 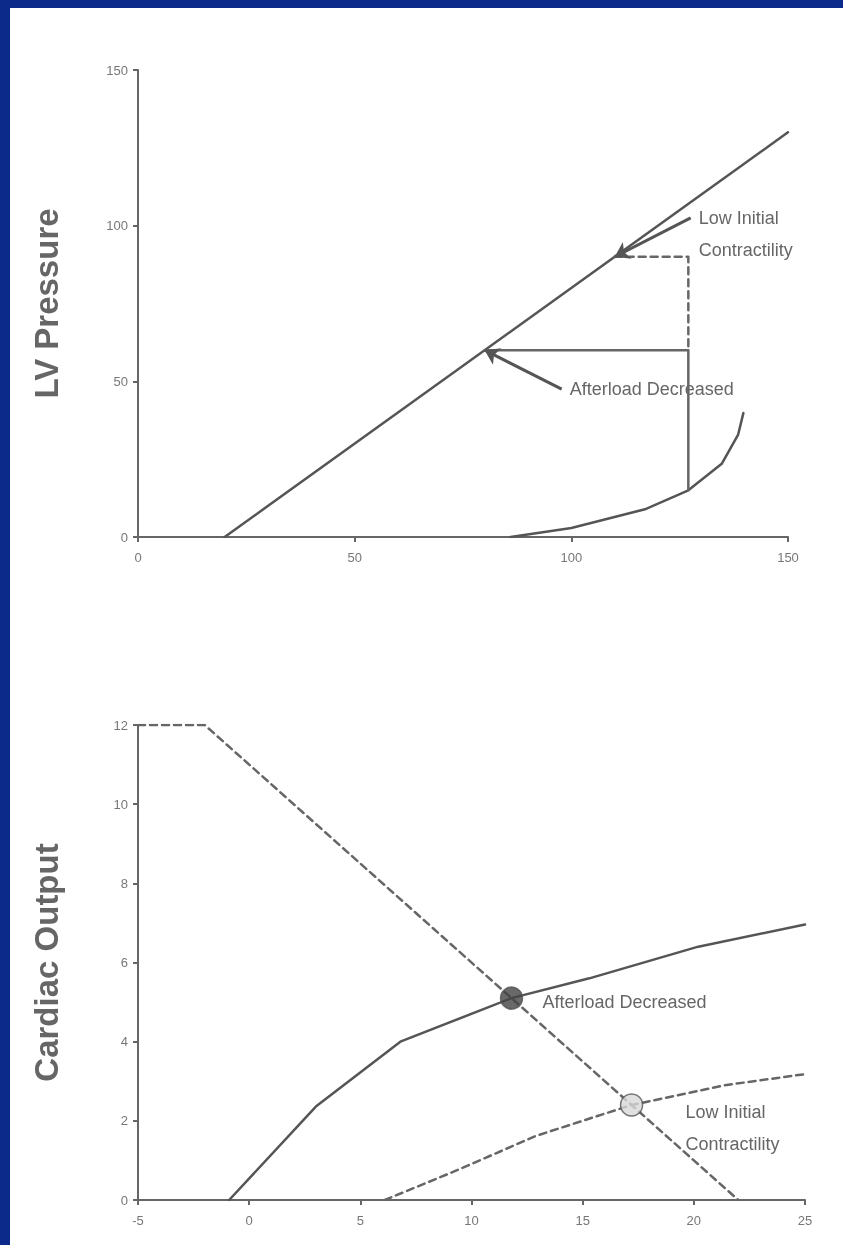 What do you see at coordinates (624, 1002) in the screenshot?
I see `annotation: Afterload Decreased` at bounding box center [624, 1002].